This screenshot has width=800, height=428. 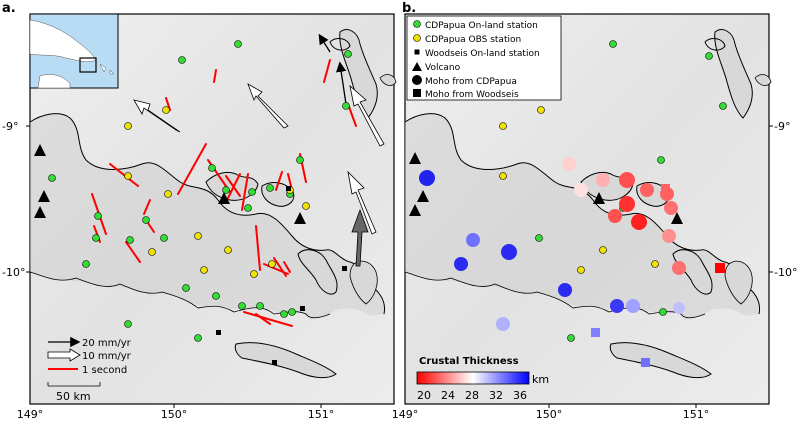 I want to click on x-tick-a-149: 149°, so click(x=30, y=414).